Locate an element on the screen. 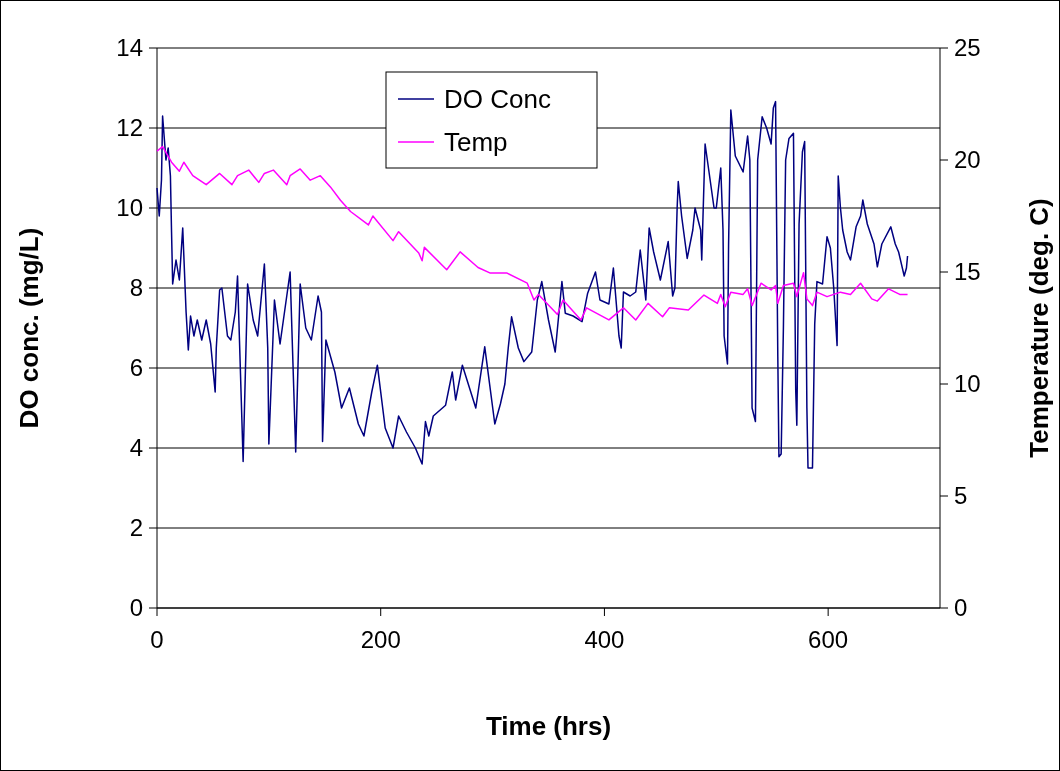  legend-label: DO Conc is located at coordinates (497, 99).